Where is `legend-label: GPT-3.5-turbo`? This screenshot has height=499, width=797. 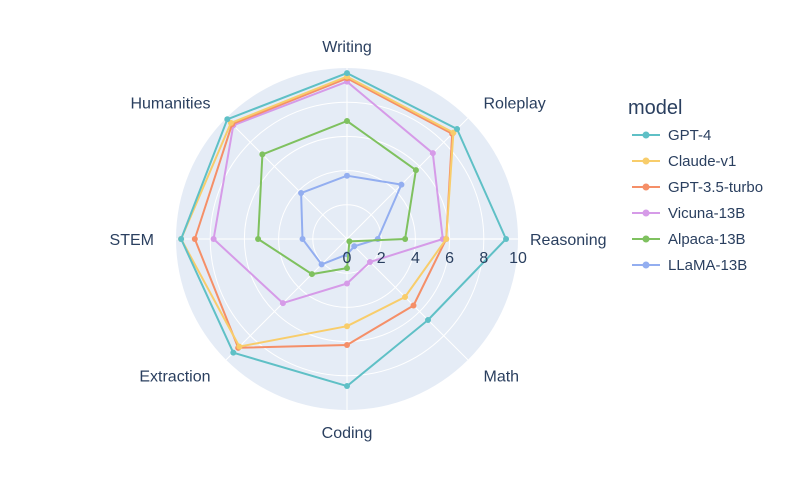
legend-label: GPT-3.5-turbo is located at coordinates (715, 187).